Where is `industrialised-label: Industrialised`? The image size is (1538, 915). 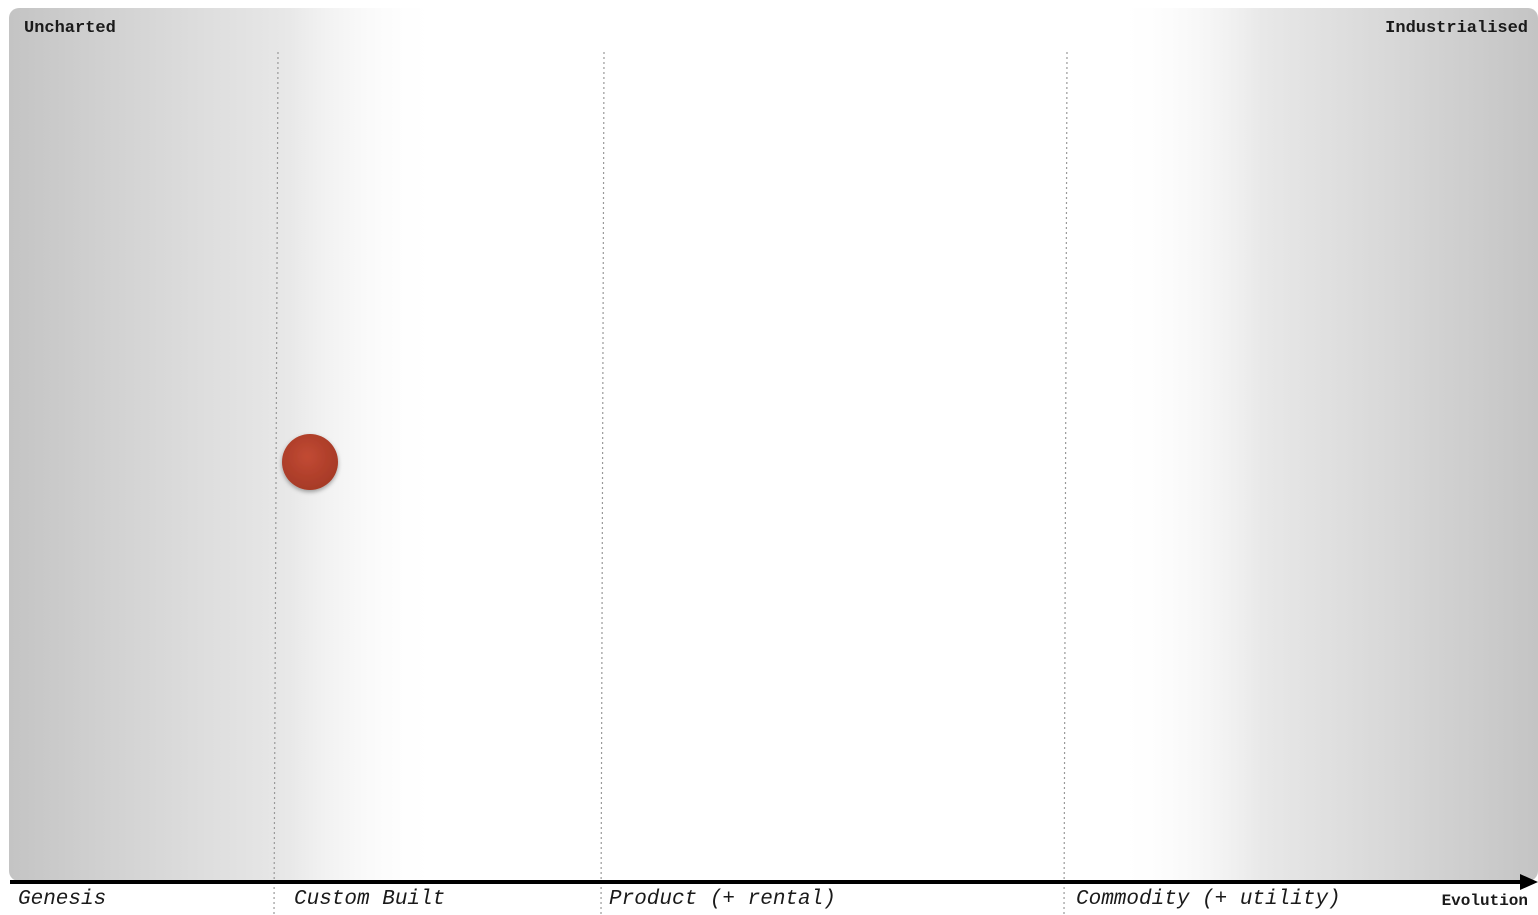
industrialised-label: Industrialised is located at coordinates (1456, 28).